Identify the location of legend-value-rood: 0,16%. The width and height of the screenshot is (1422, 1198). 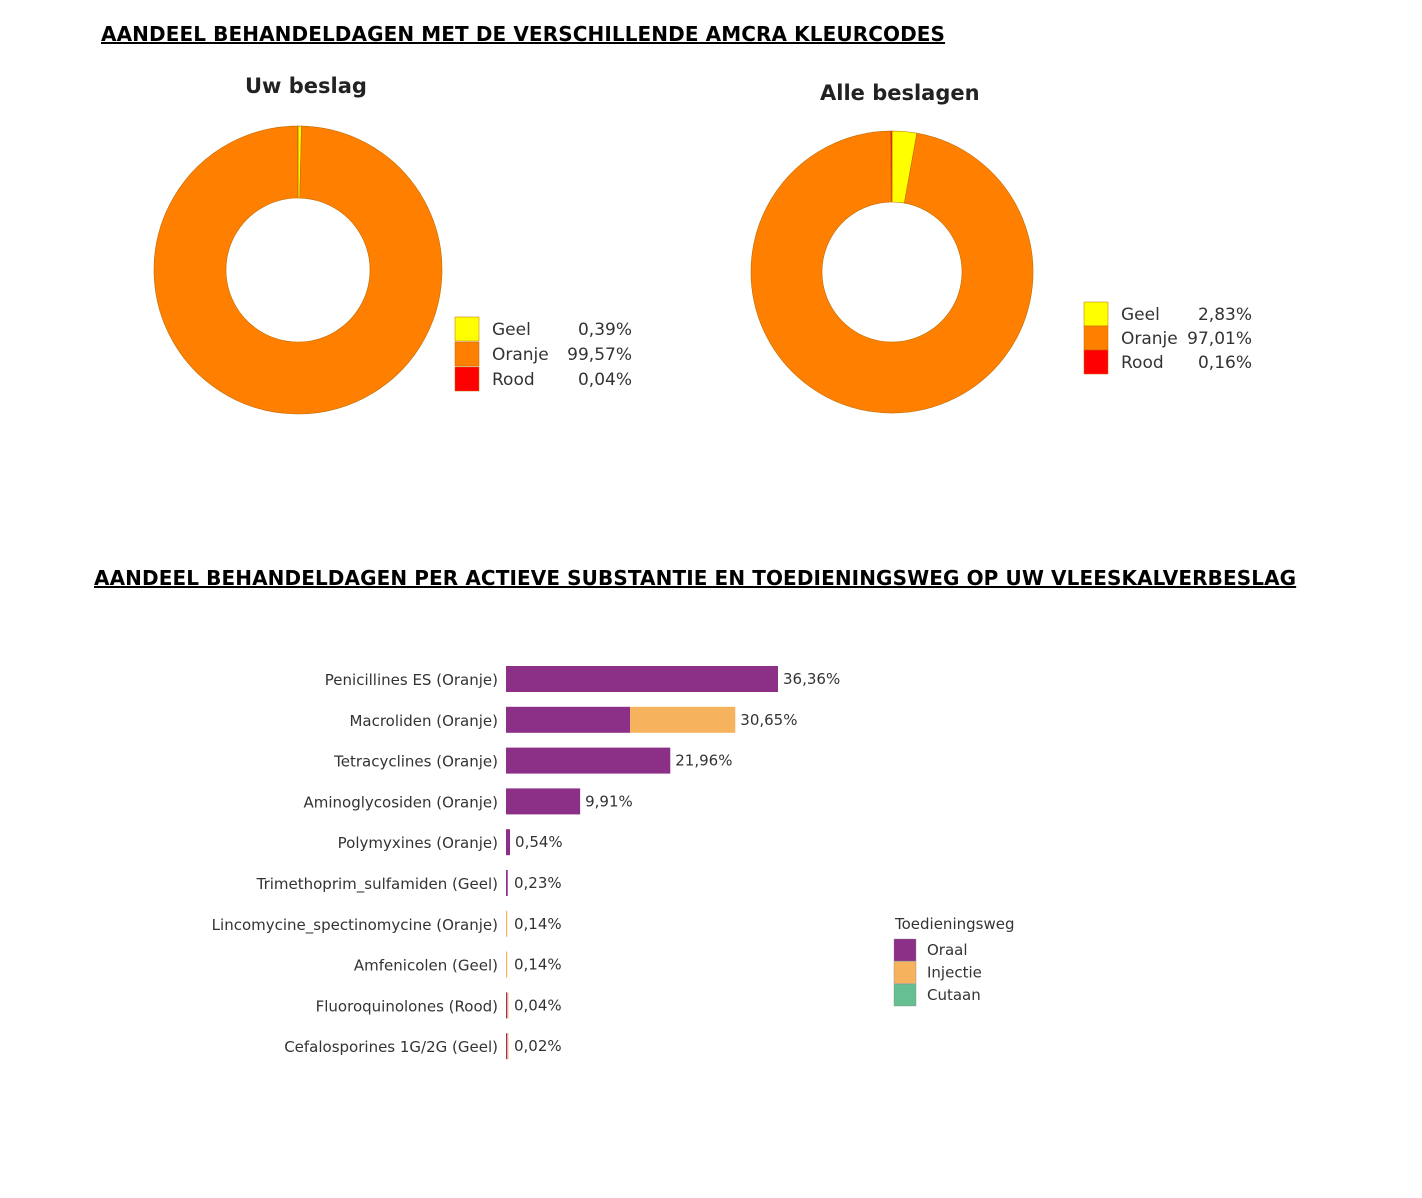
(1225, 363).